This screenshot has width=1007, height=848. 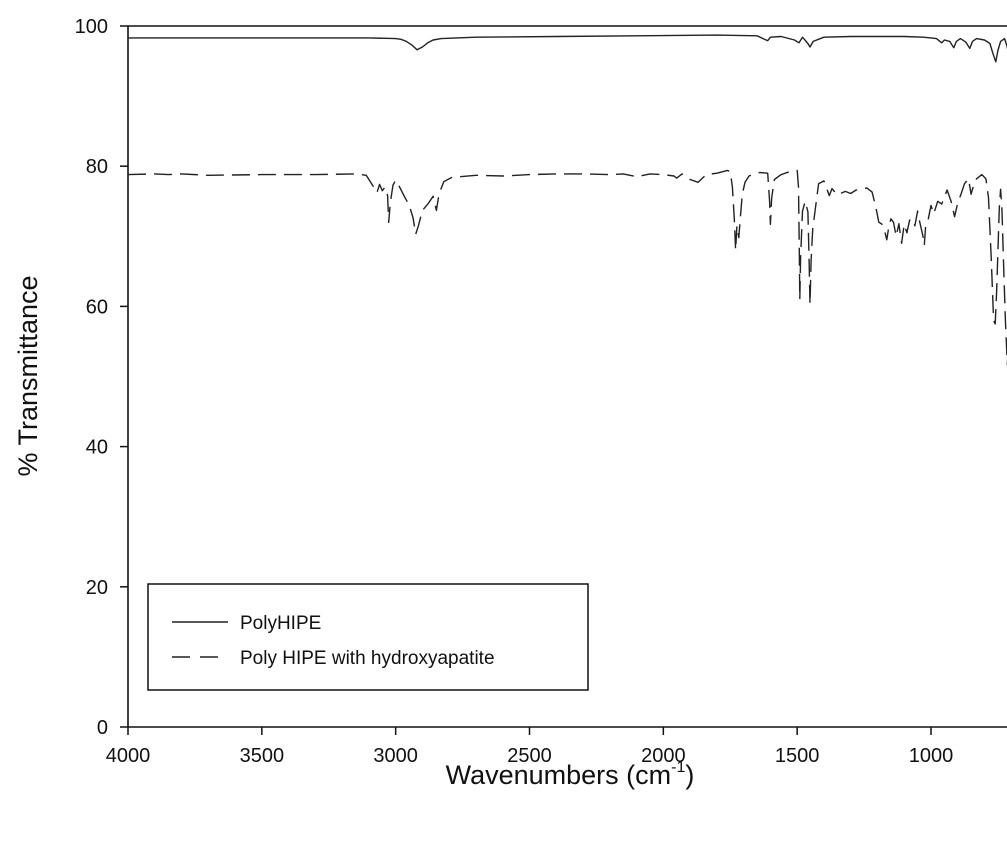 I want to click on x-tick-label: 1500, so click(x=797, y=756).